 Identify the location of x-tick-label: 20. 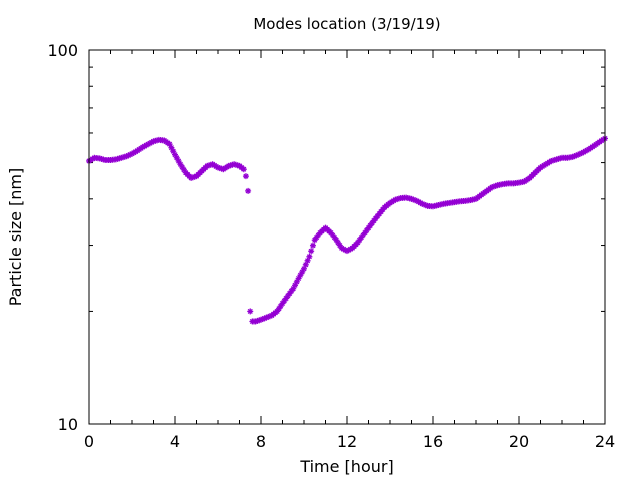
(519, 441).